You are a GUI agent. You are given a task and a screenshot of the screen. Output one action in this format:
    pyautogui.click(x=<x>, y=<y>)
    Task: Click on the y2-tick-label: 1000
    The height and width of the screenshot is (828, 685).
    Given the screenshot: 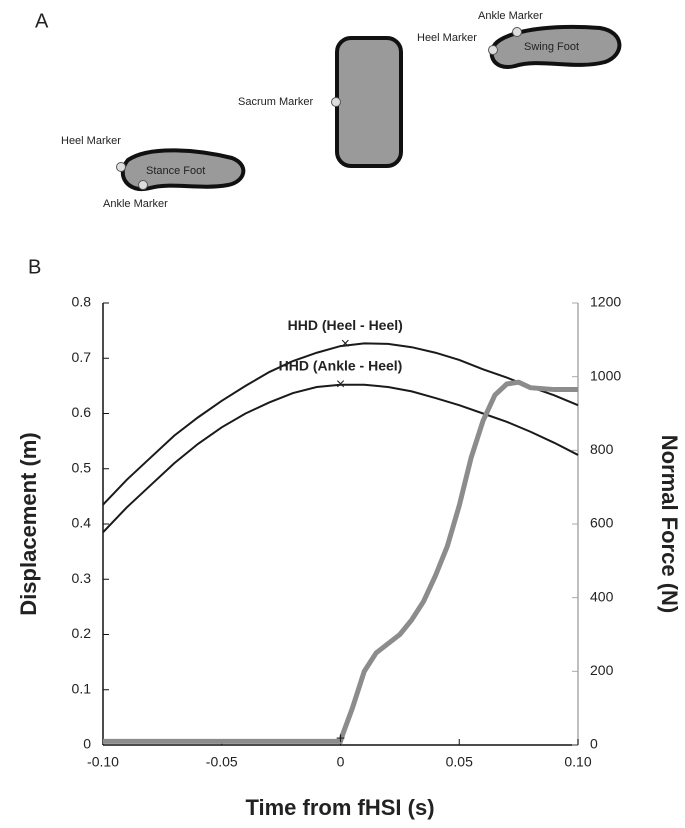 What is the action you would take?
    pyautogui.click(x=605, y=375)
    